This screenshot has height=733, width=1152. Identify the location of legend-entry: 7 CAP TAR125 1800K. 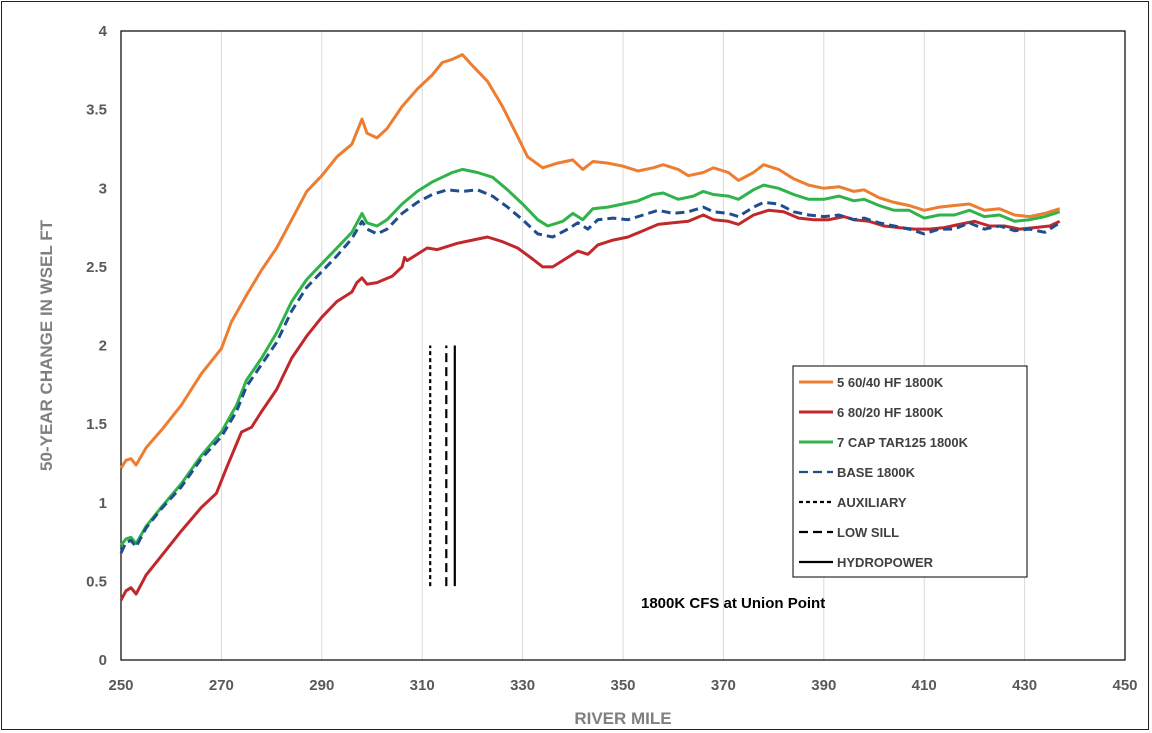
(903, 442).